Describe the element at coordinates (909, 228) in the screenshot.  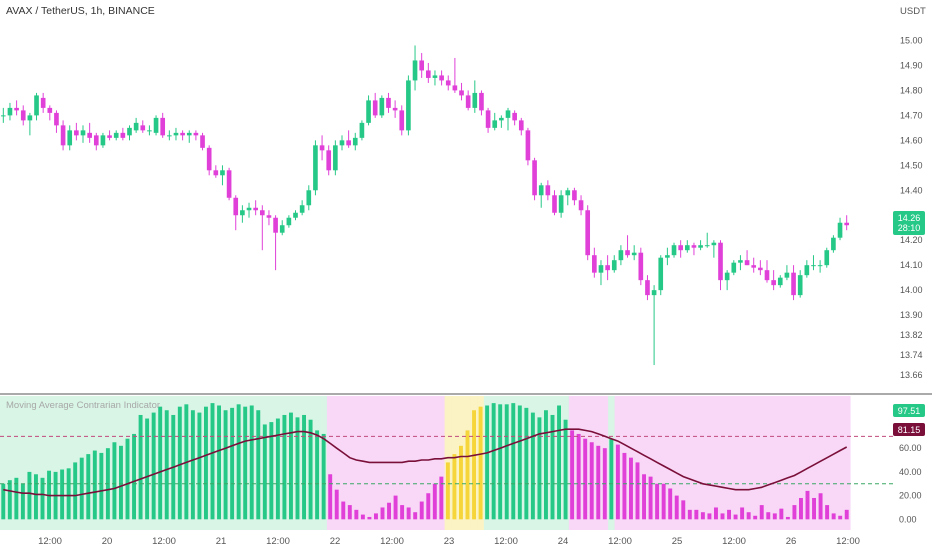
I see `bar-countdown: 28:10` at that location.